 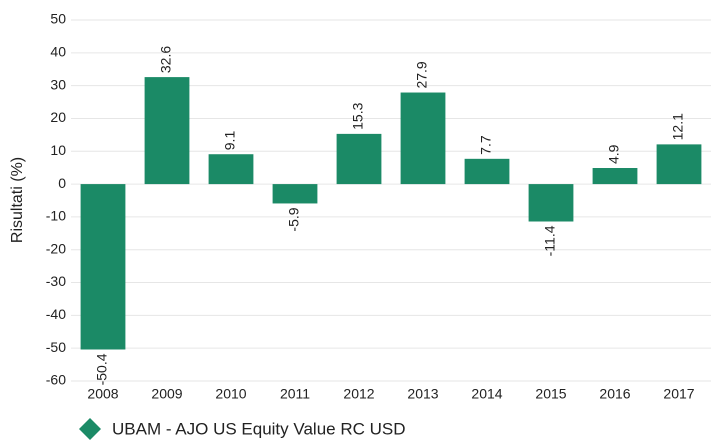 What do you see at coordinates (102, 369) in the screenshot?
I see `data-label: -50.4` at bounding box center [102, 369].